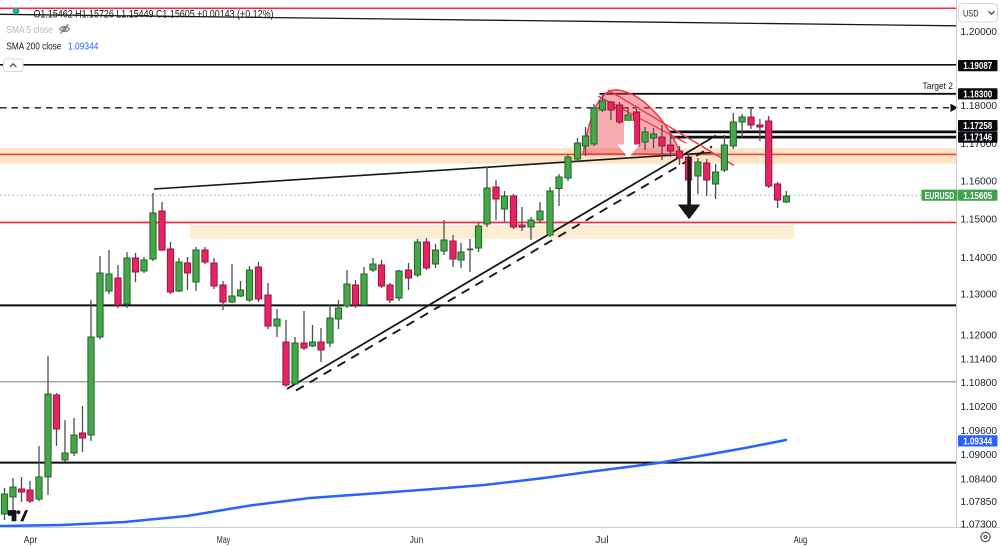  What do you see at coordinates (977, 138) in the screenshot?
I see `svg-text: 1.17146` at bounding box center [977, 138].